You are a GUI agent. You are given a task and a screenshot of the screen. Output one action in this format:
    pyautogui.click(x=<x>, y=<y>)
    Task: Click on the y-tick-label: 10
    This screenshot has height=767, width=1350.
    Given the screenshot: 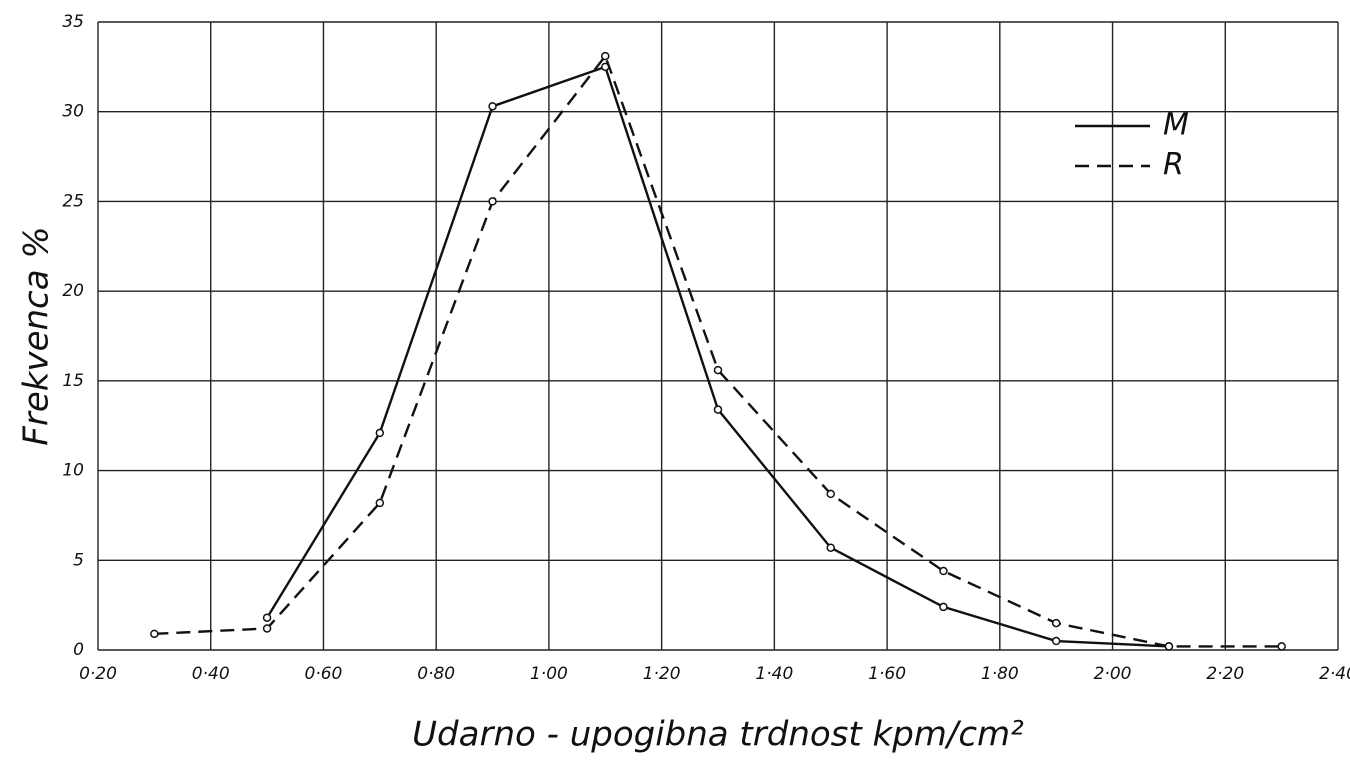 What is the action you would take?
    pyautogui.click(x=73, y=471)
    